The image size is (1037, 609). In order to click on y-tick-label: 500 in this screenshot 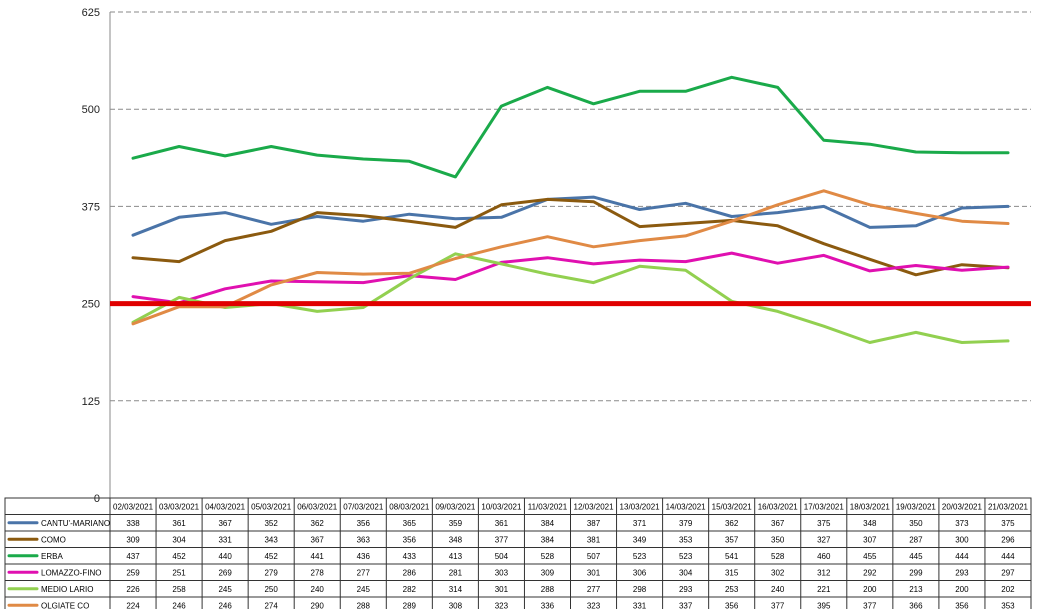, I will do `click(91, 110)`.